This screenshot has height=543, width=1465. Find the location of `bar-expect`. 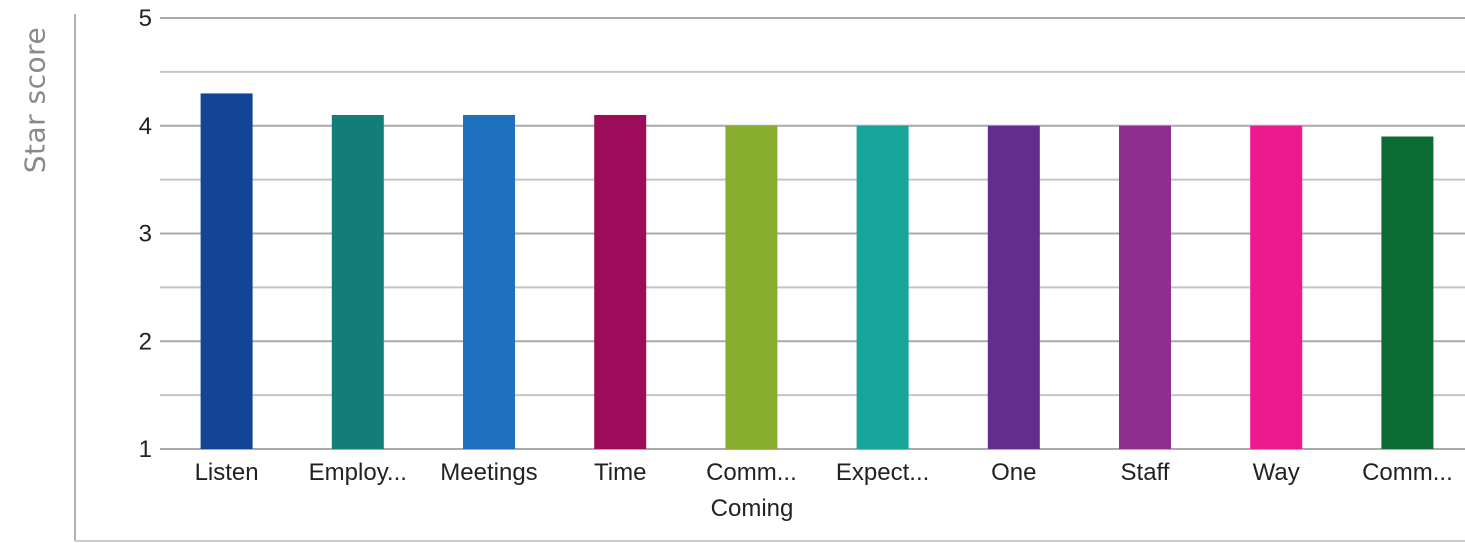

bar-expect is located at coordinates (882, 287).